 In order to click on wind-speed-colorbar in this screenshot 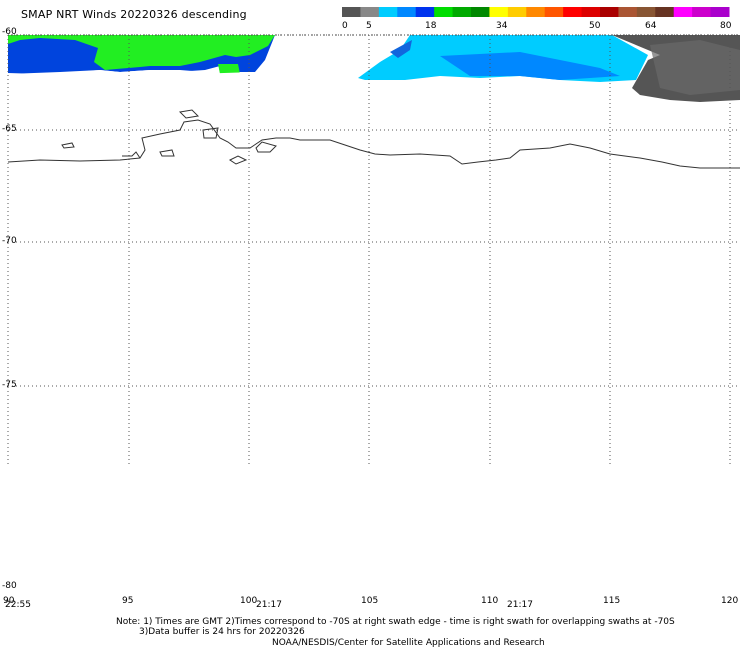, I will do `click(536, 12)`.